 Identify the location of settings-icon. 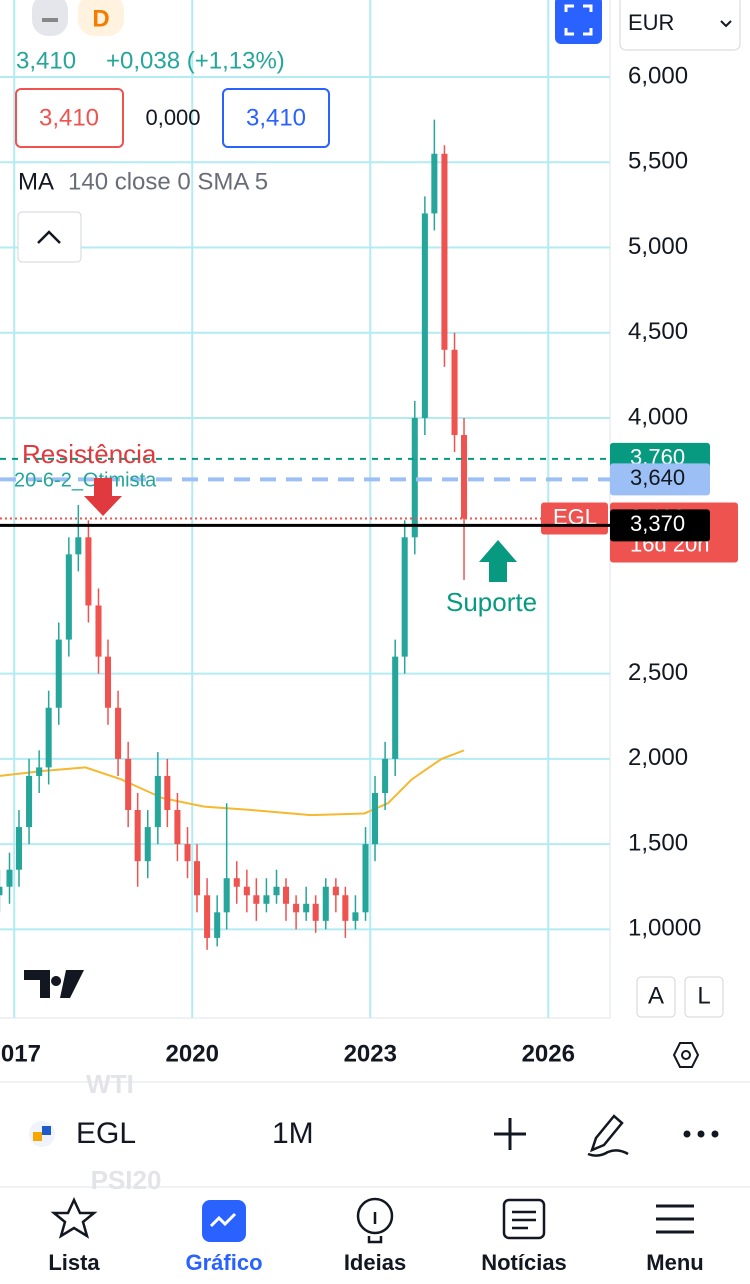
(686, 1055).